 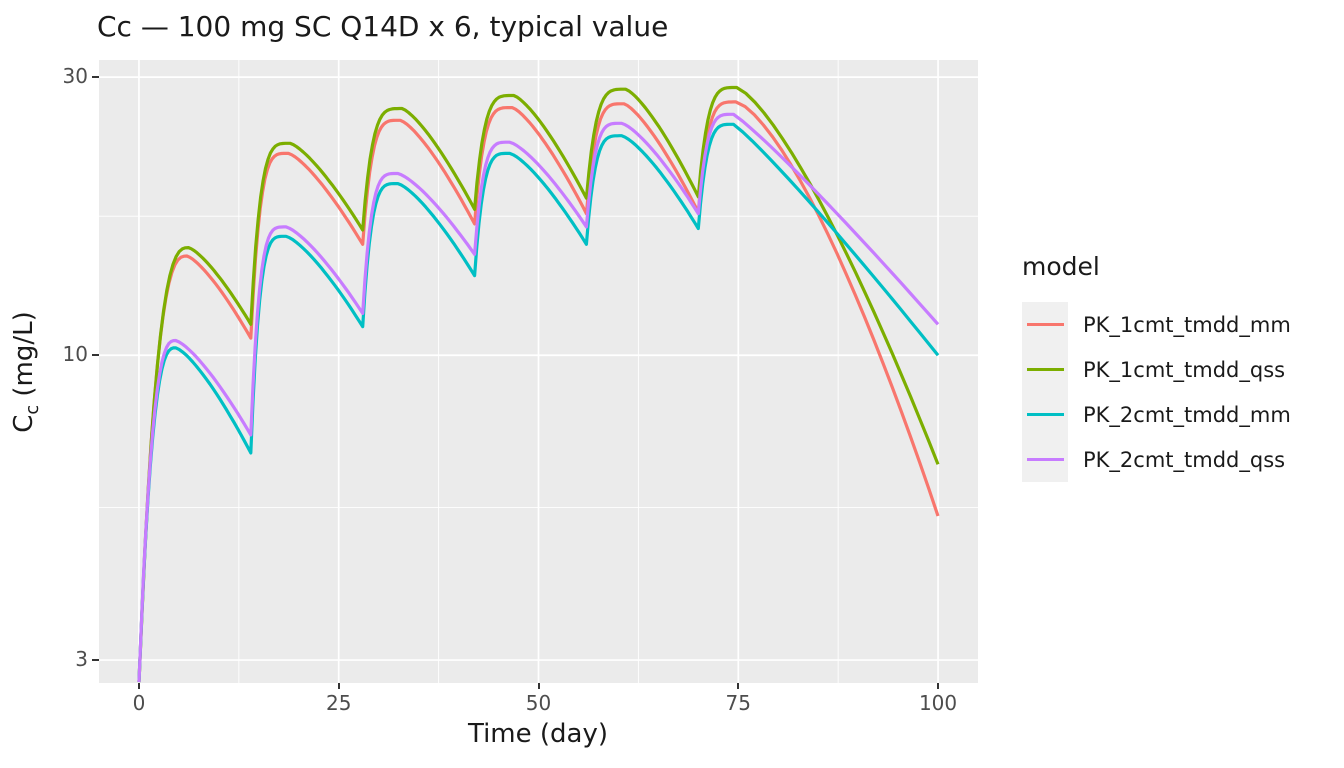 What do you see at coordinates (1061, 266) in the screenshot?
I see `legend-title: model` at bounding box center [1061, 266].